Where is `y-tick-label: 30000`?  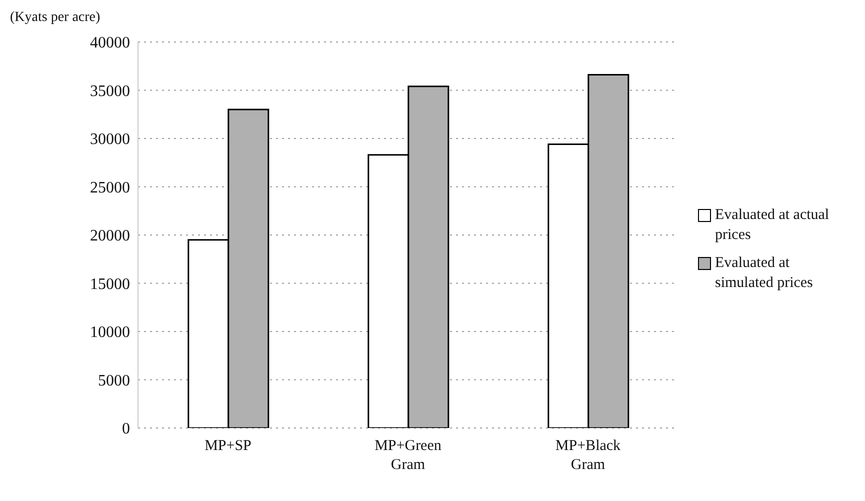
y-tick-label: 30000 is located at coordinates (110, 139).